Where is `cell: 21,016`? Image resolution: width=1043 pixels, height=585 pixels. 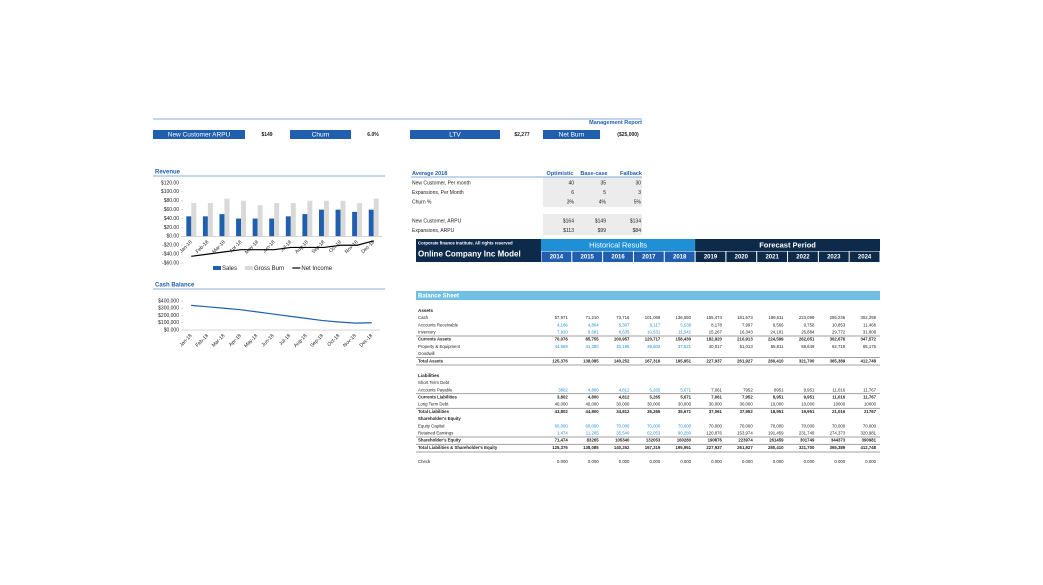
cell: 21,016 is located at coordinates (839, 411).